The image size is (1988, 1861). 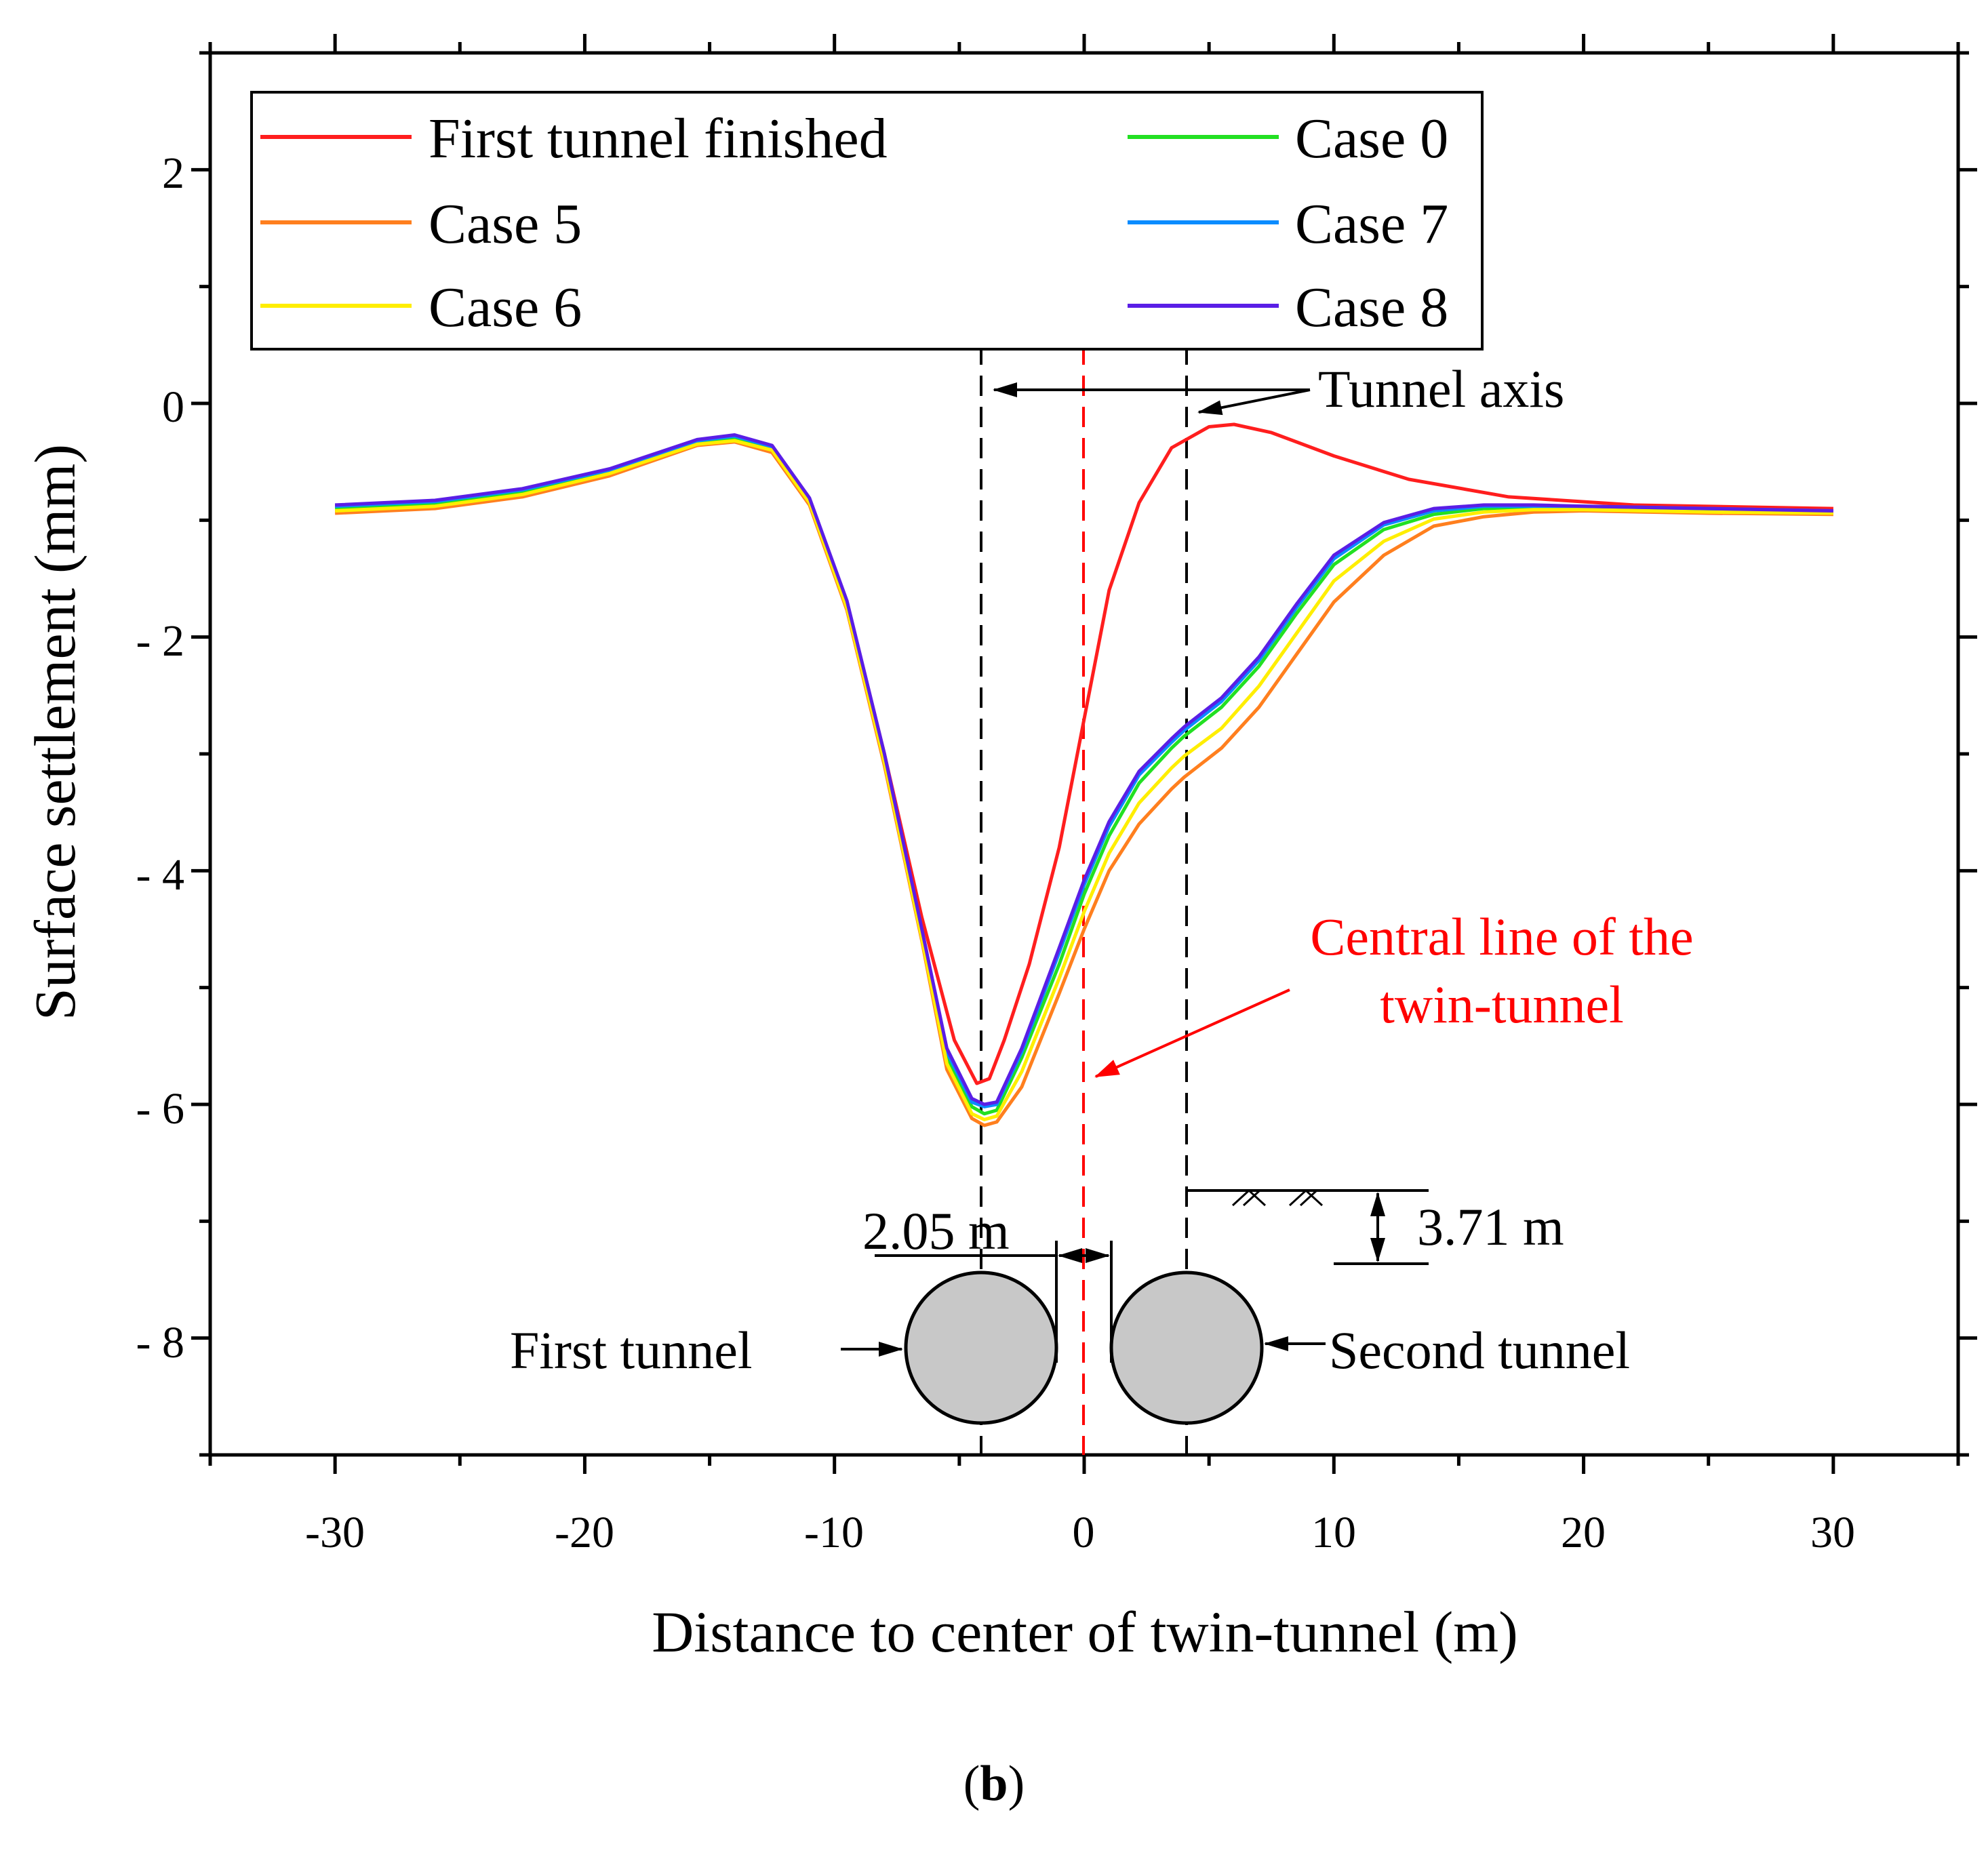 I want to click on tunnel-axis-annotation: Tunnel axis, so click(x=1278, y=388).